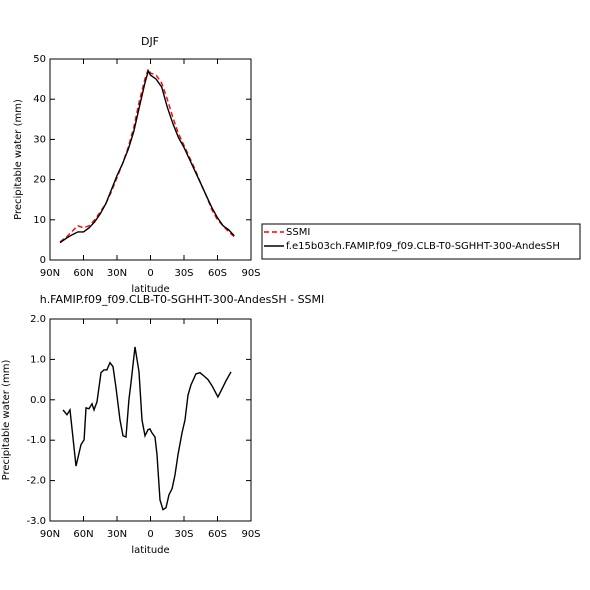  I want to click on y-tick-label: 1.0, so click(38, 359).